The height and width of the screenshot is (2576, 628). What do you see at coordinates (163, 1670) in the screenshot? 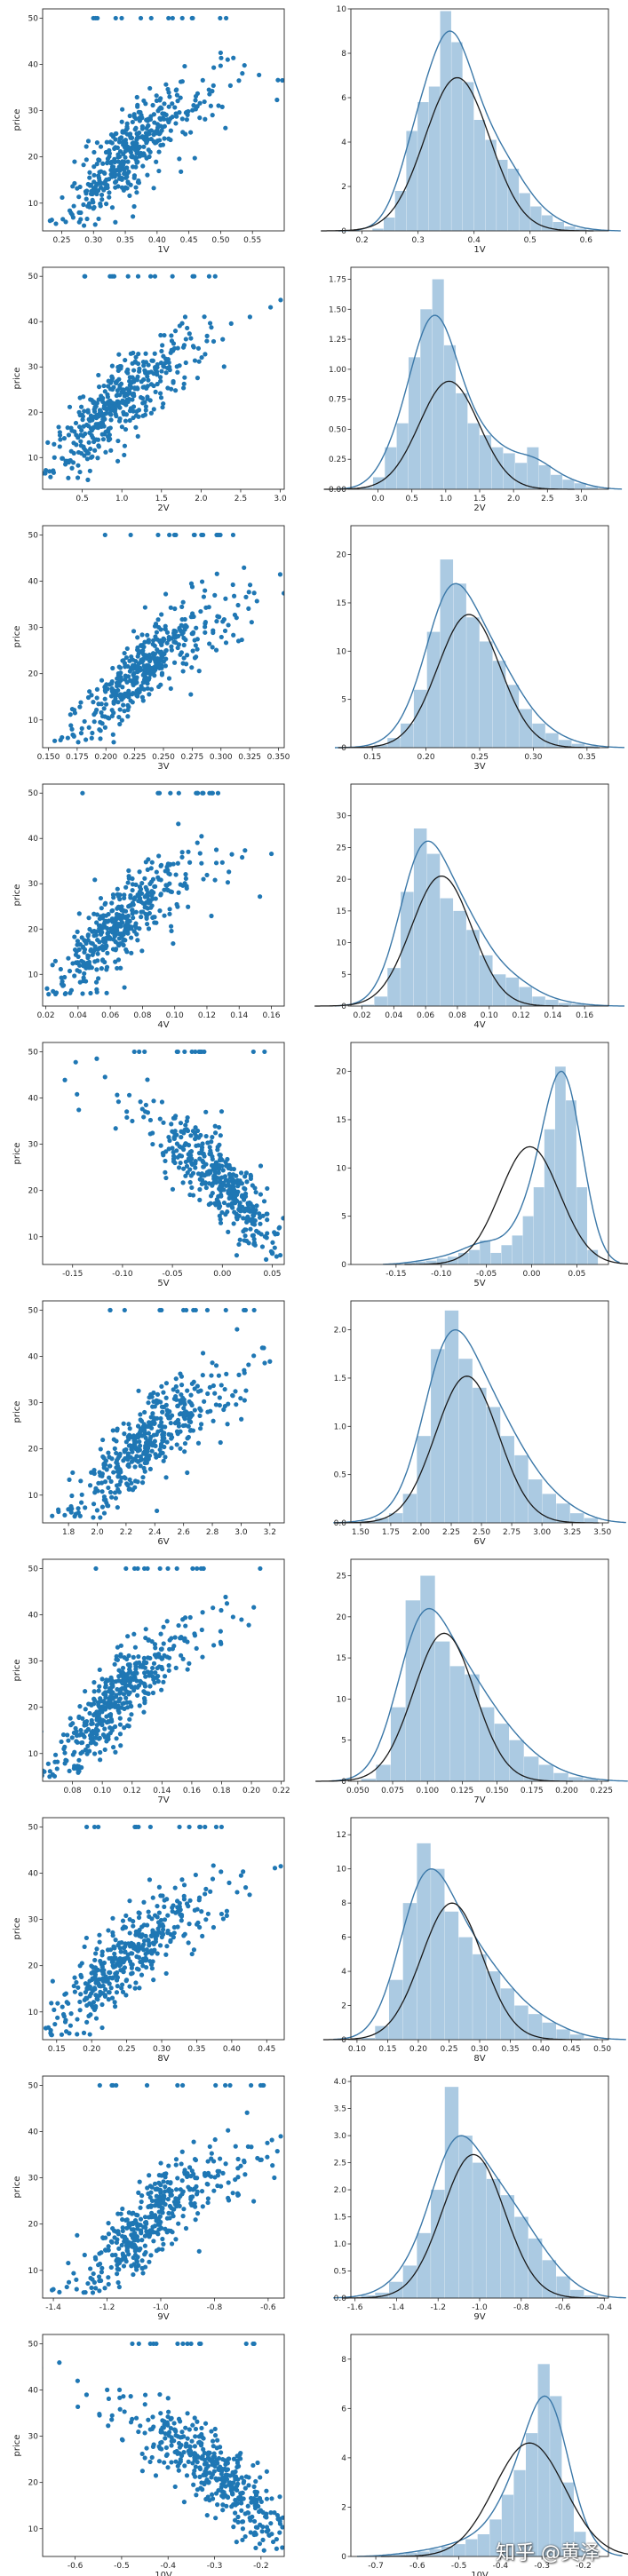
I see `scatter-7V-frame` at bounding box center [163, 1670].